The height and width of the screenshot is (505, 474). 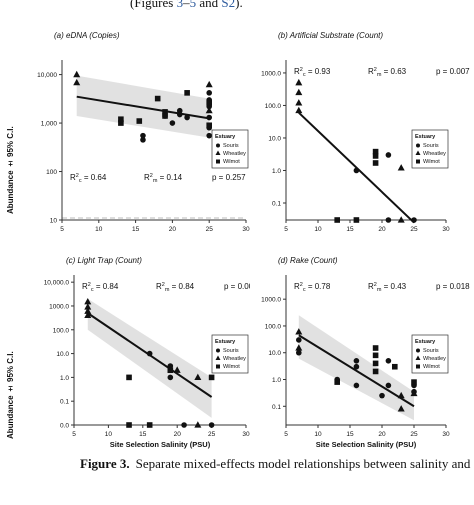 I want to click on stat-p: p = 0.001, so click(x=237, y=286).